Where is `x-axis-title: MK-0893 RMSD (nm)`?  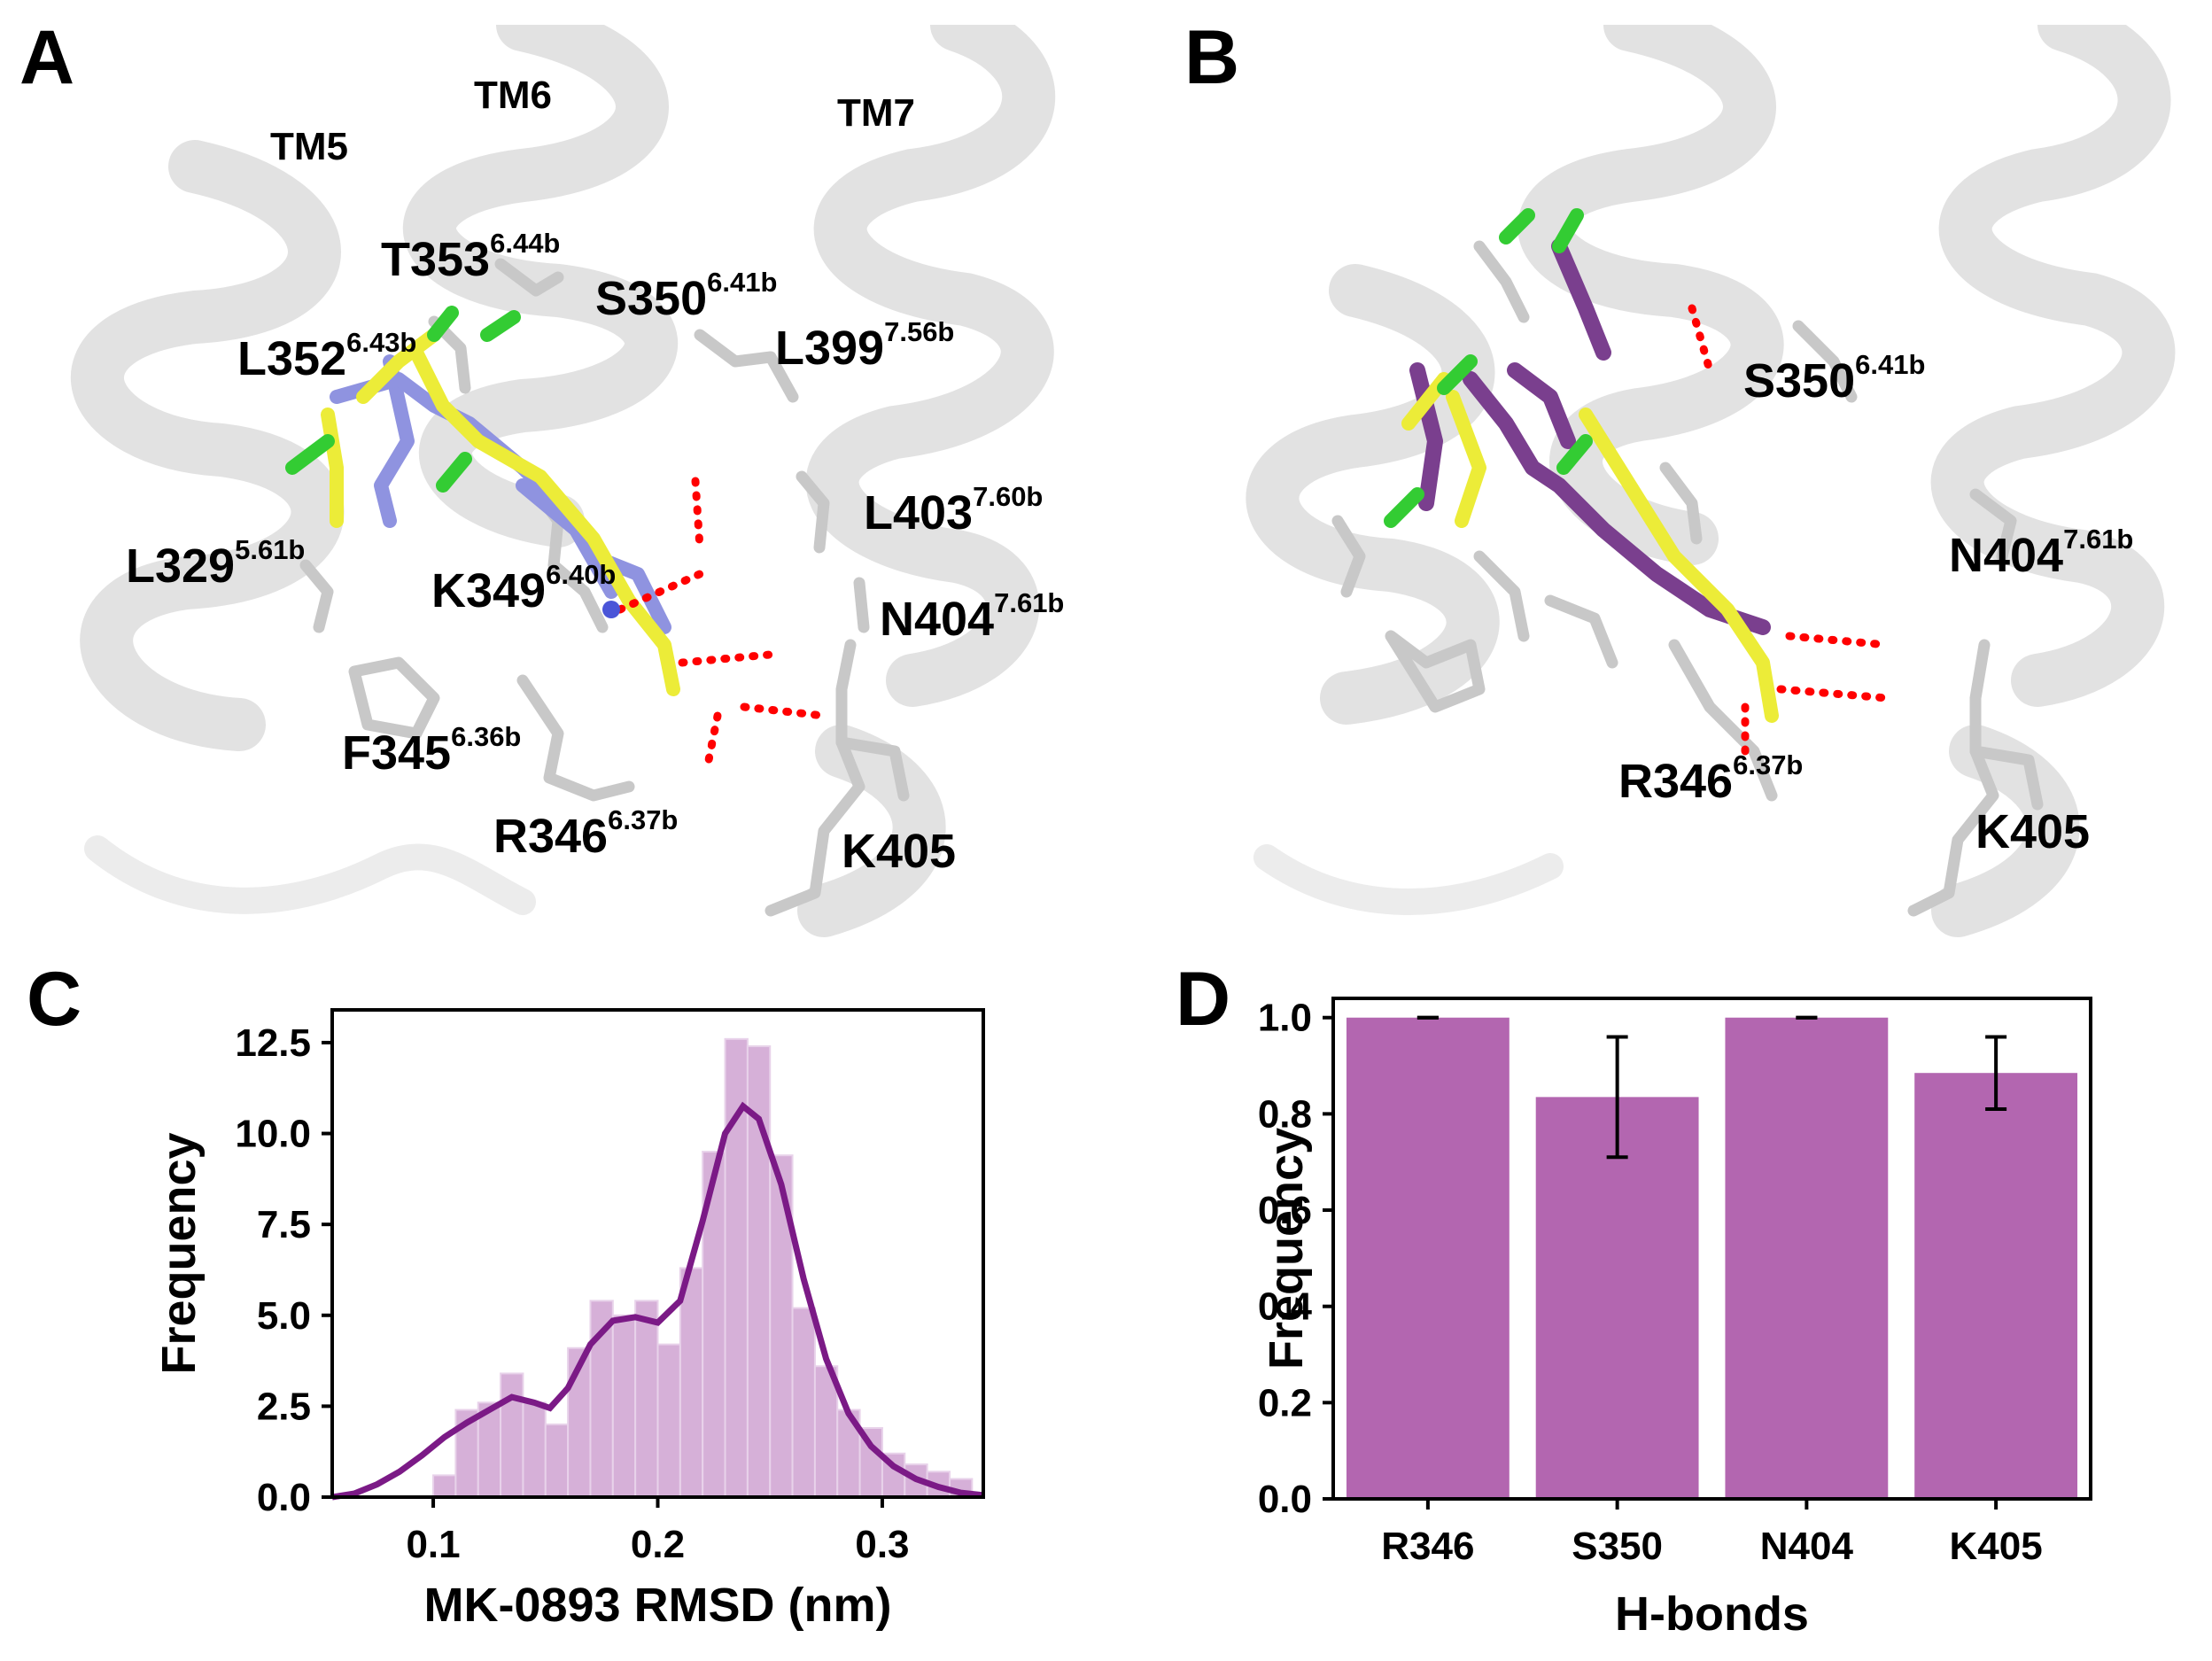
x-axis-title: MK-0893 RMSD (nm) is located at coordinates (657, 1606).